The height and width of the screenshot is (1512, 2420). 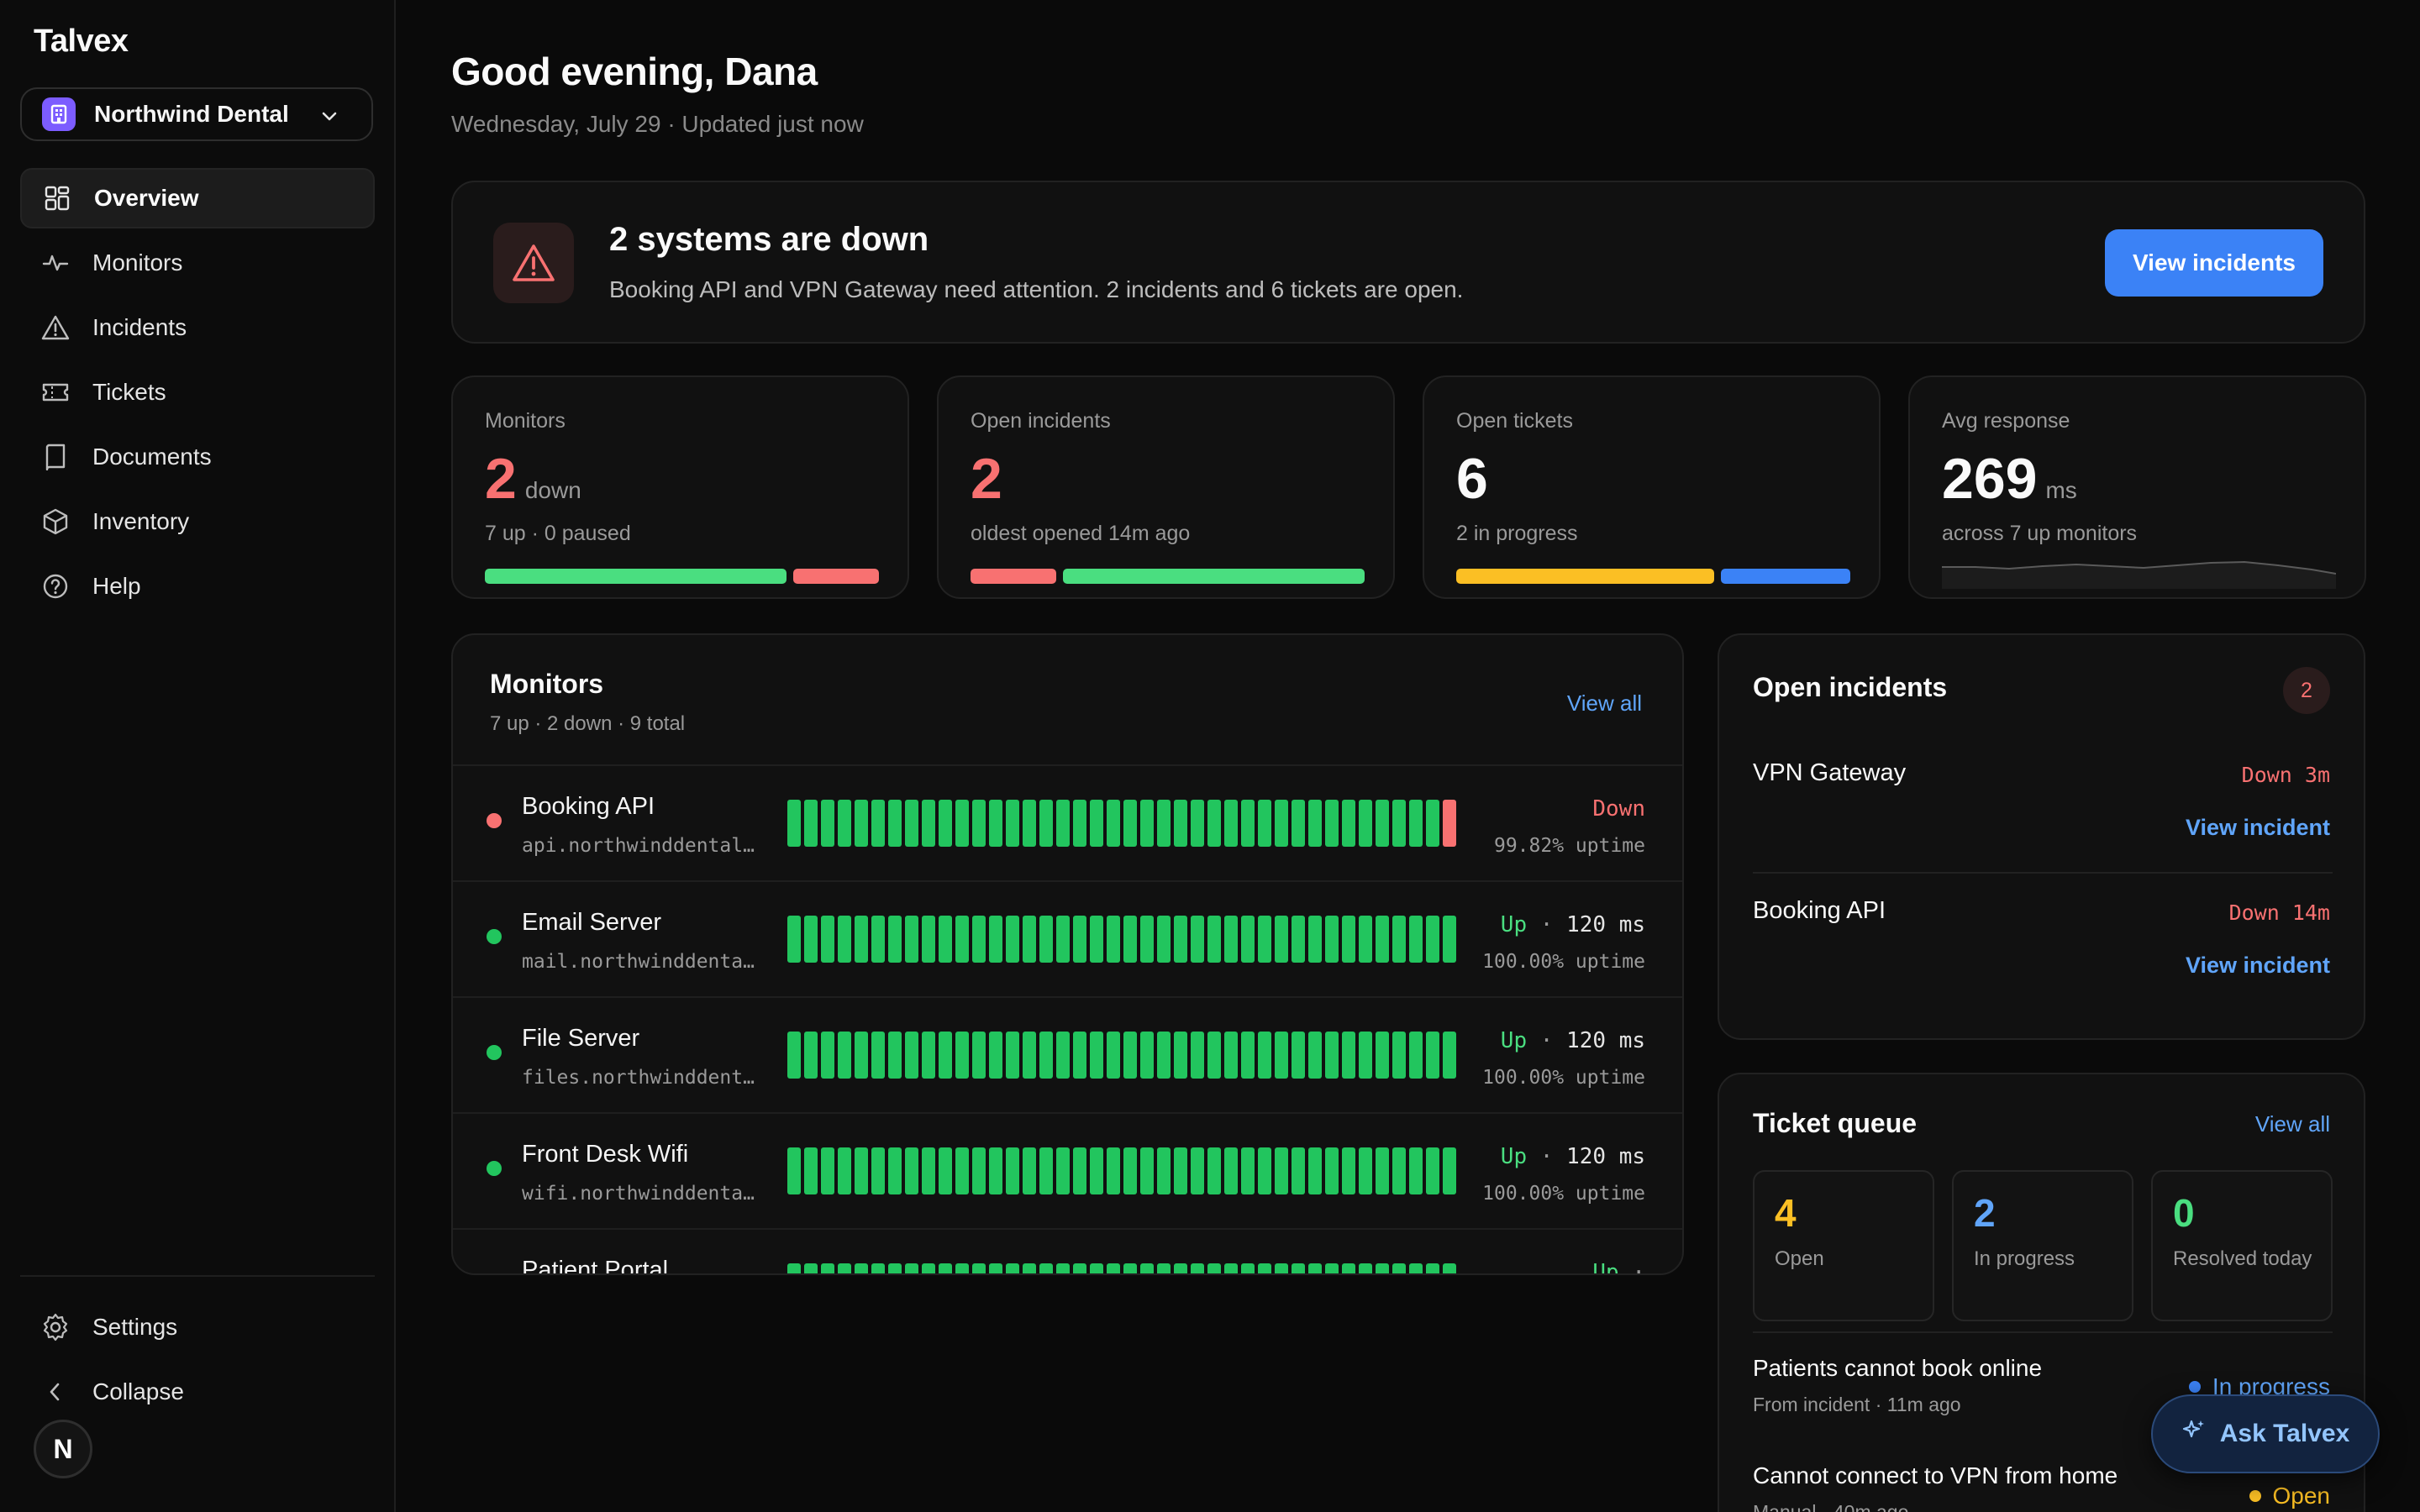 I want to click on ticket-title: Cannot connect to VPN from home, so click(x=1935, y=1475).